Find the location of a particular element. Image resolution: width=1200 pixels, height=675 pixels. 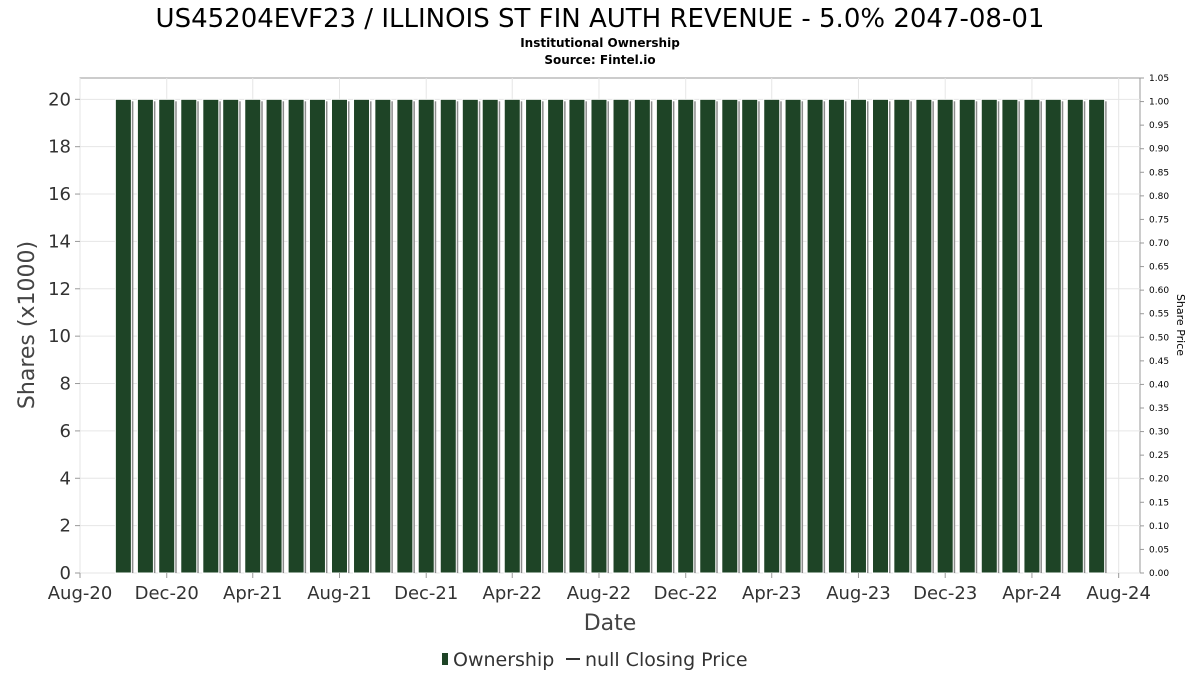

y-axis-left: 0 2 4 6 8 10 12 14 16 18 20 is located at coordinates (64, 336).